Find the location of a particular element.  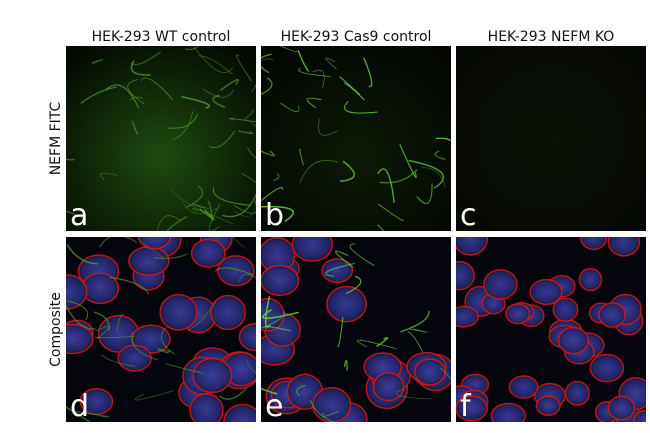

panel-letter: f is located at coordinates (466, 406).